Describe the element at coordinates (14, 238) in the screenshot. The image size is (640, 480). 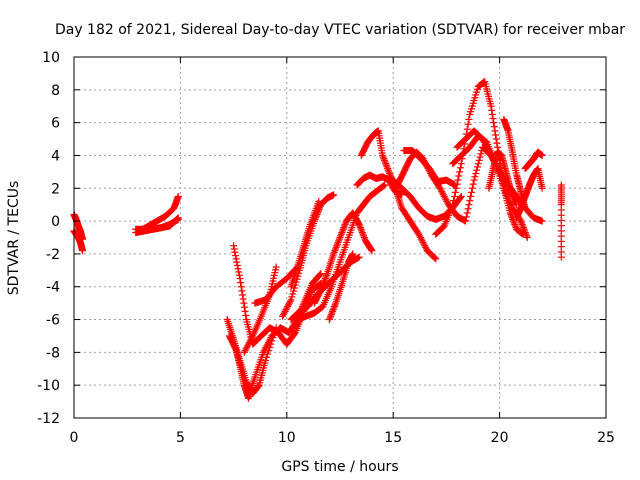
I see `y-axis-title: SDTVAR / TECUs` at that location.